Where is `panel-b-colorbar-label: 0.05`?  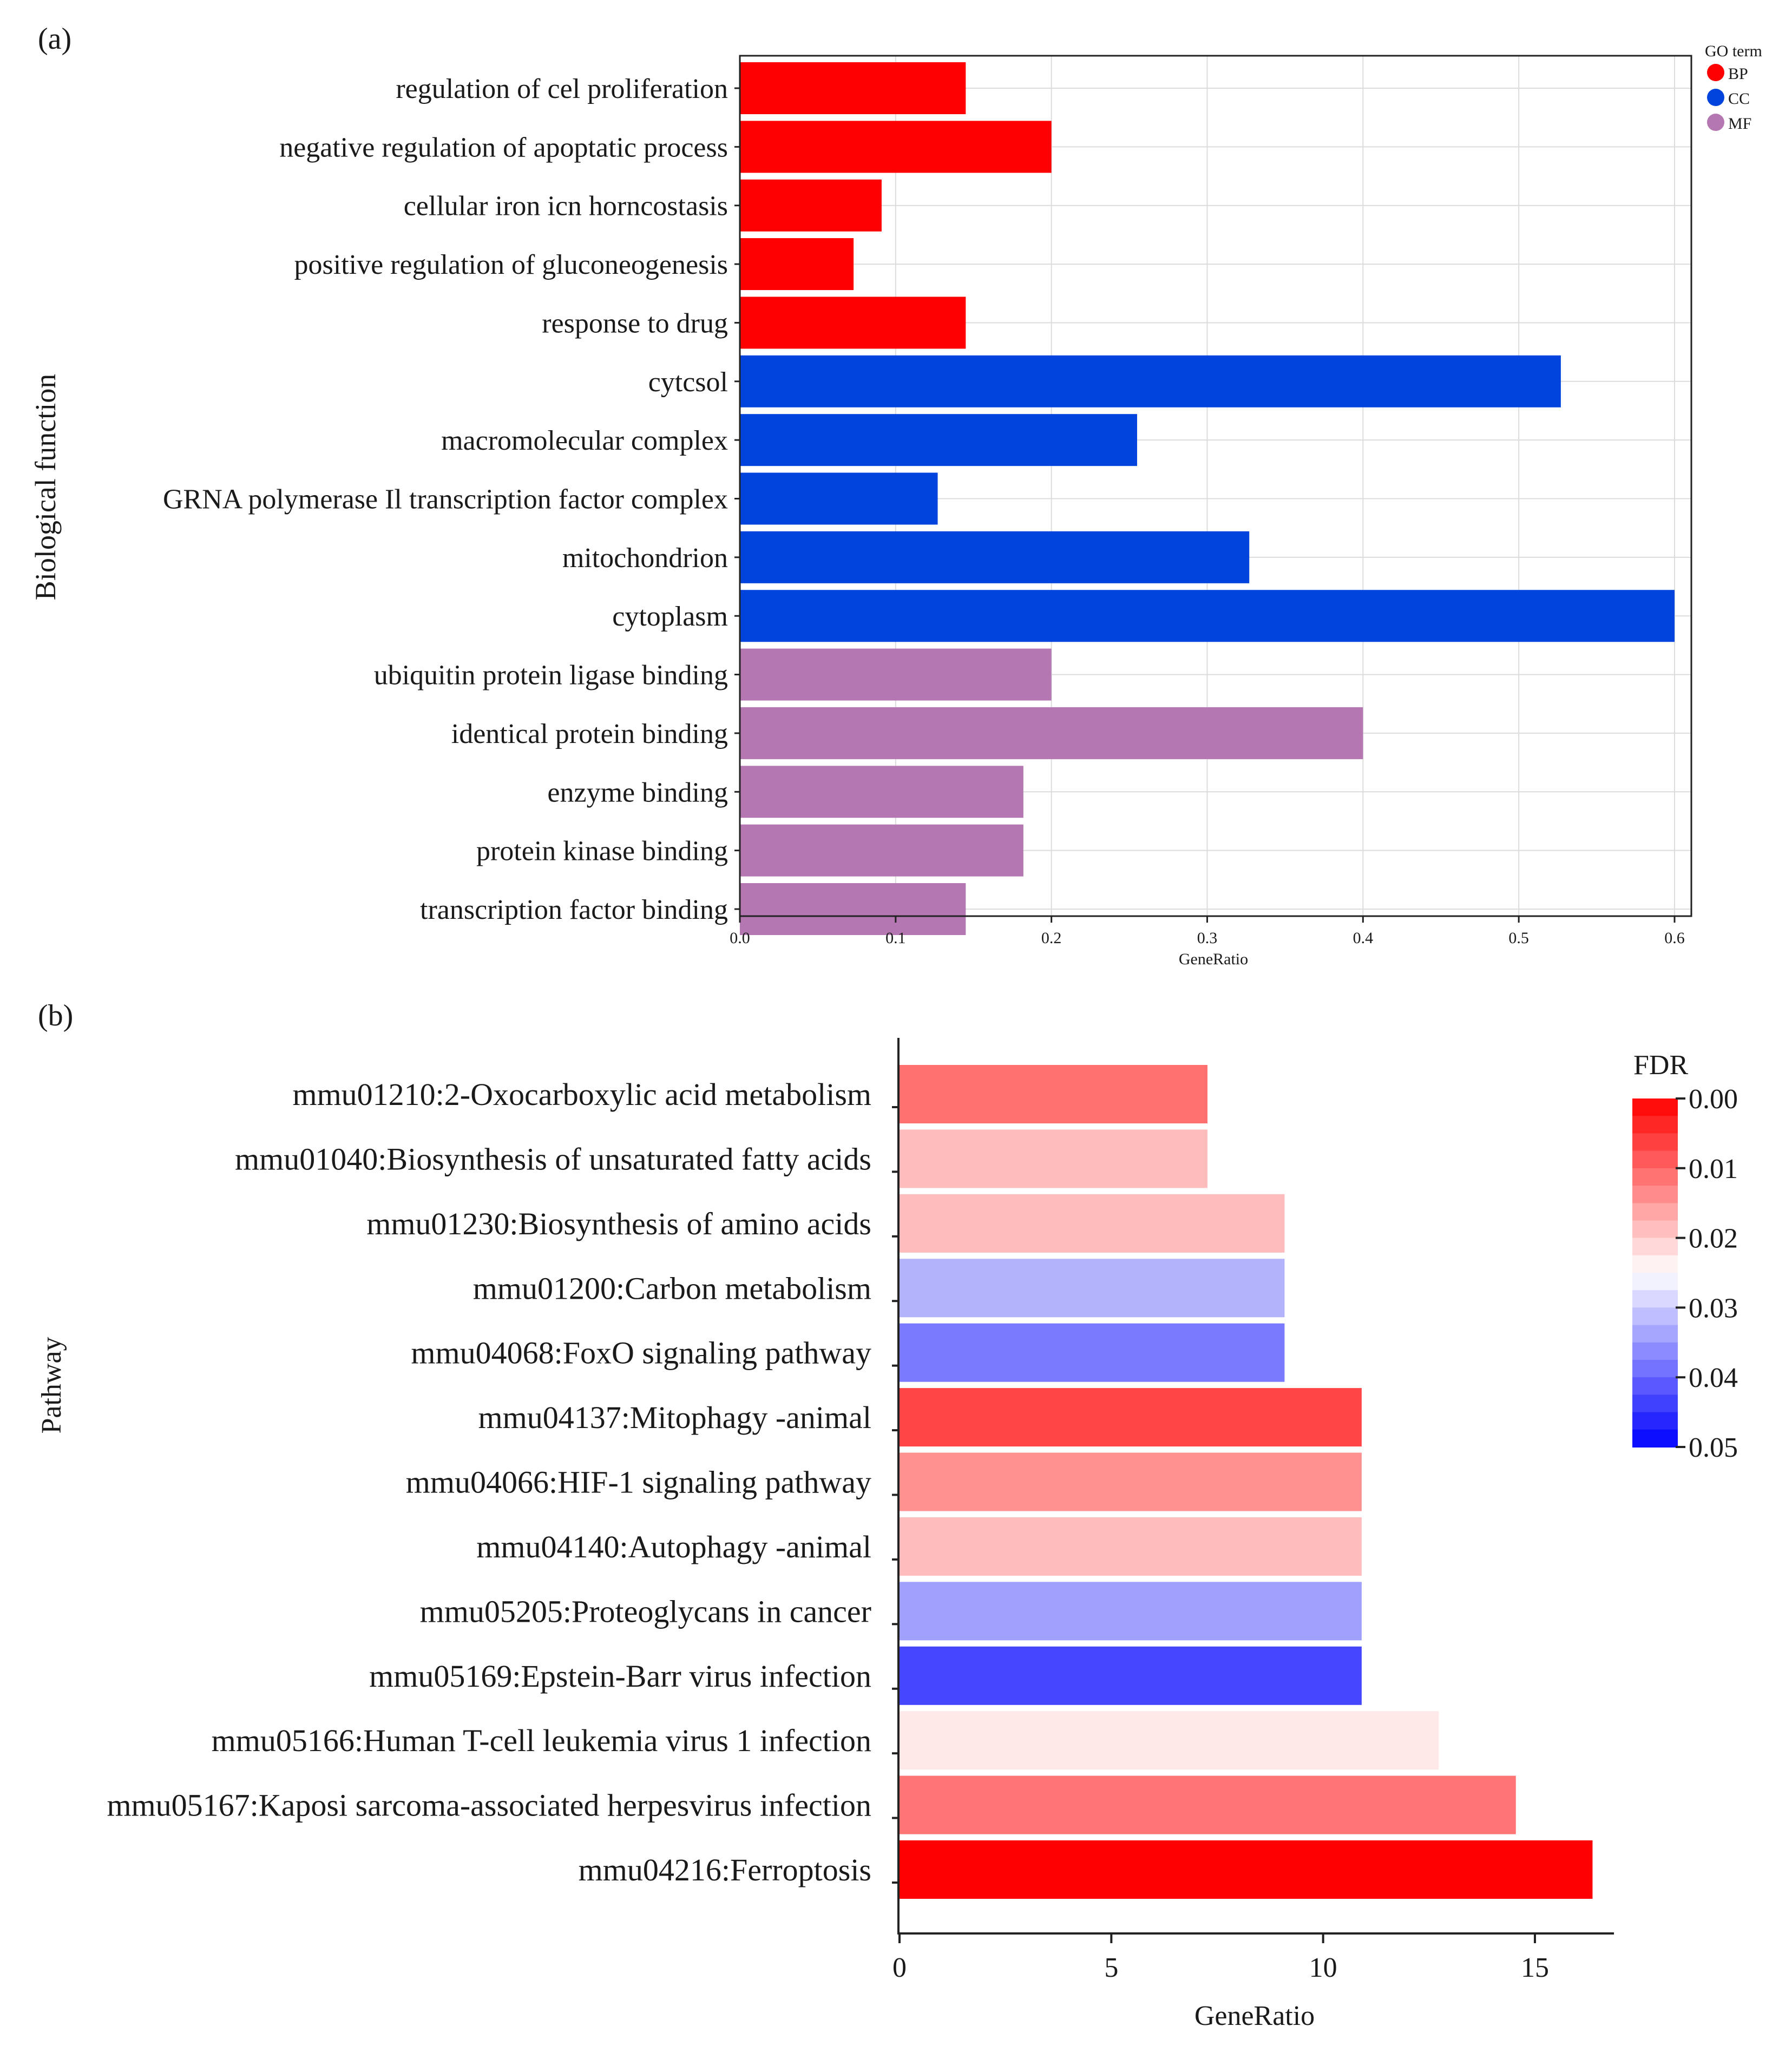
panel-b-colorbar-label: 0.05 is located at coordinates (1713, 1447).